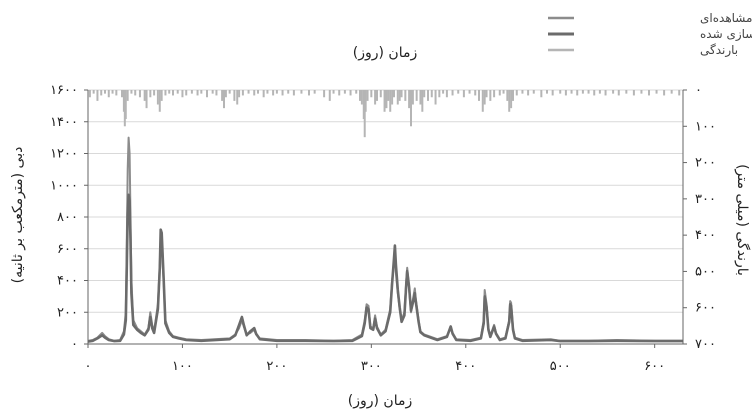  What do you see at coordinates (719, 50) in the screenshot?
I see `legend-rainfall-label: بارندگی` at bounding box center [719, 50].